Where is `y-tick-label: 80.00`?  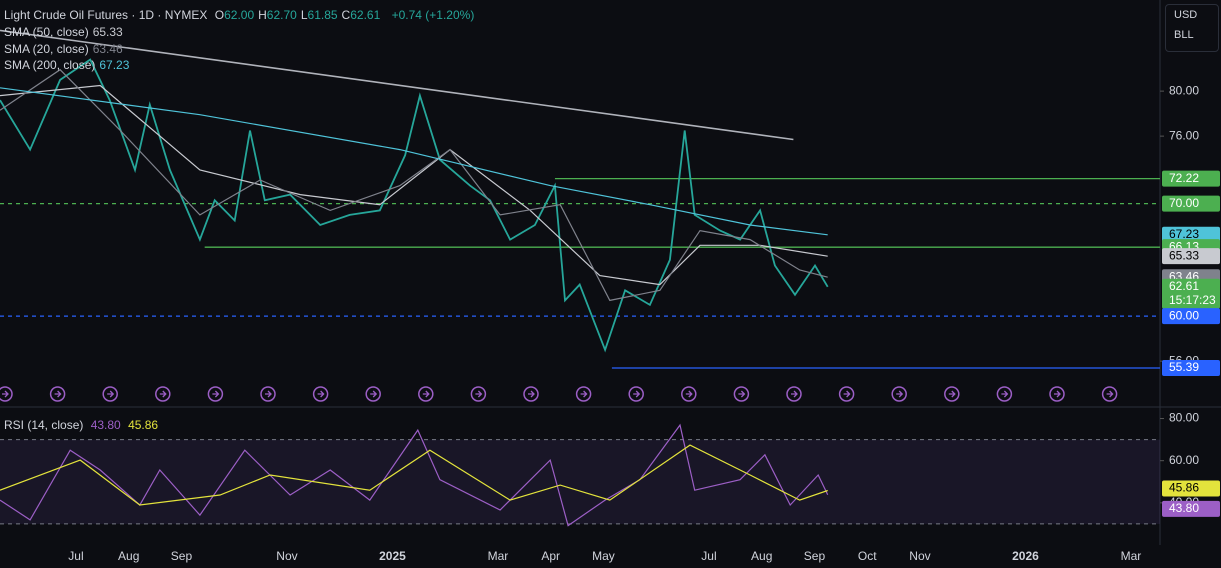 y-tick-label: 80.00 is located at coordinates (1184, 418).